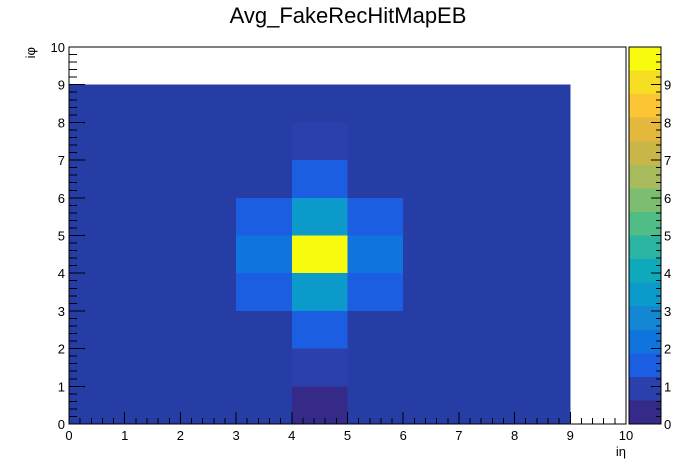  I want to click on x-tick-label: 1, so click(124, 435).